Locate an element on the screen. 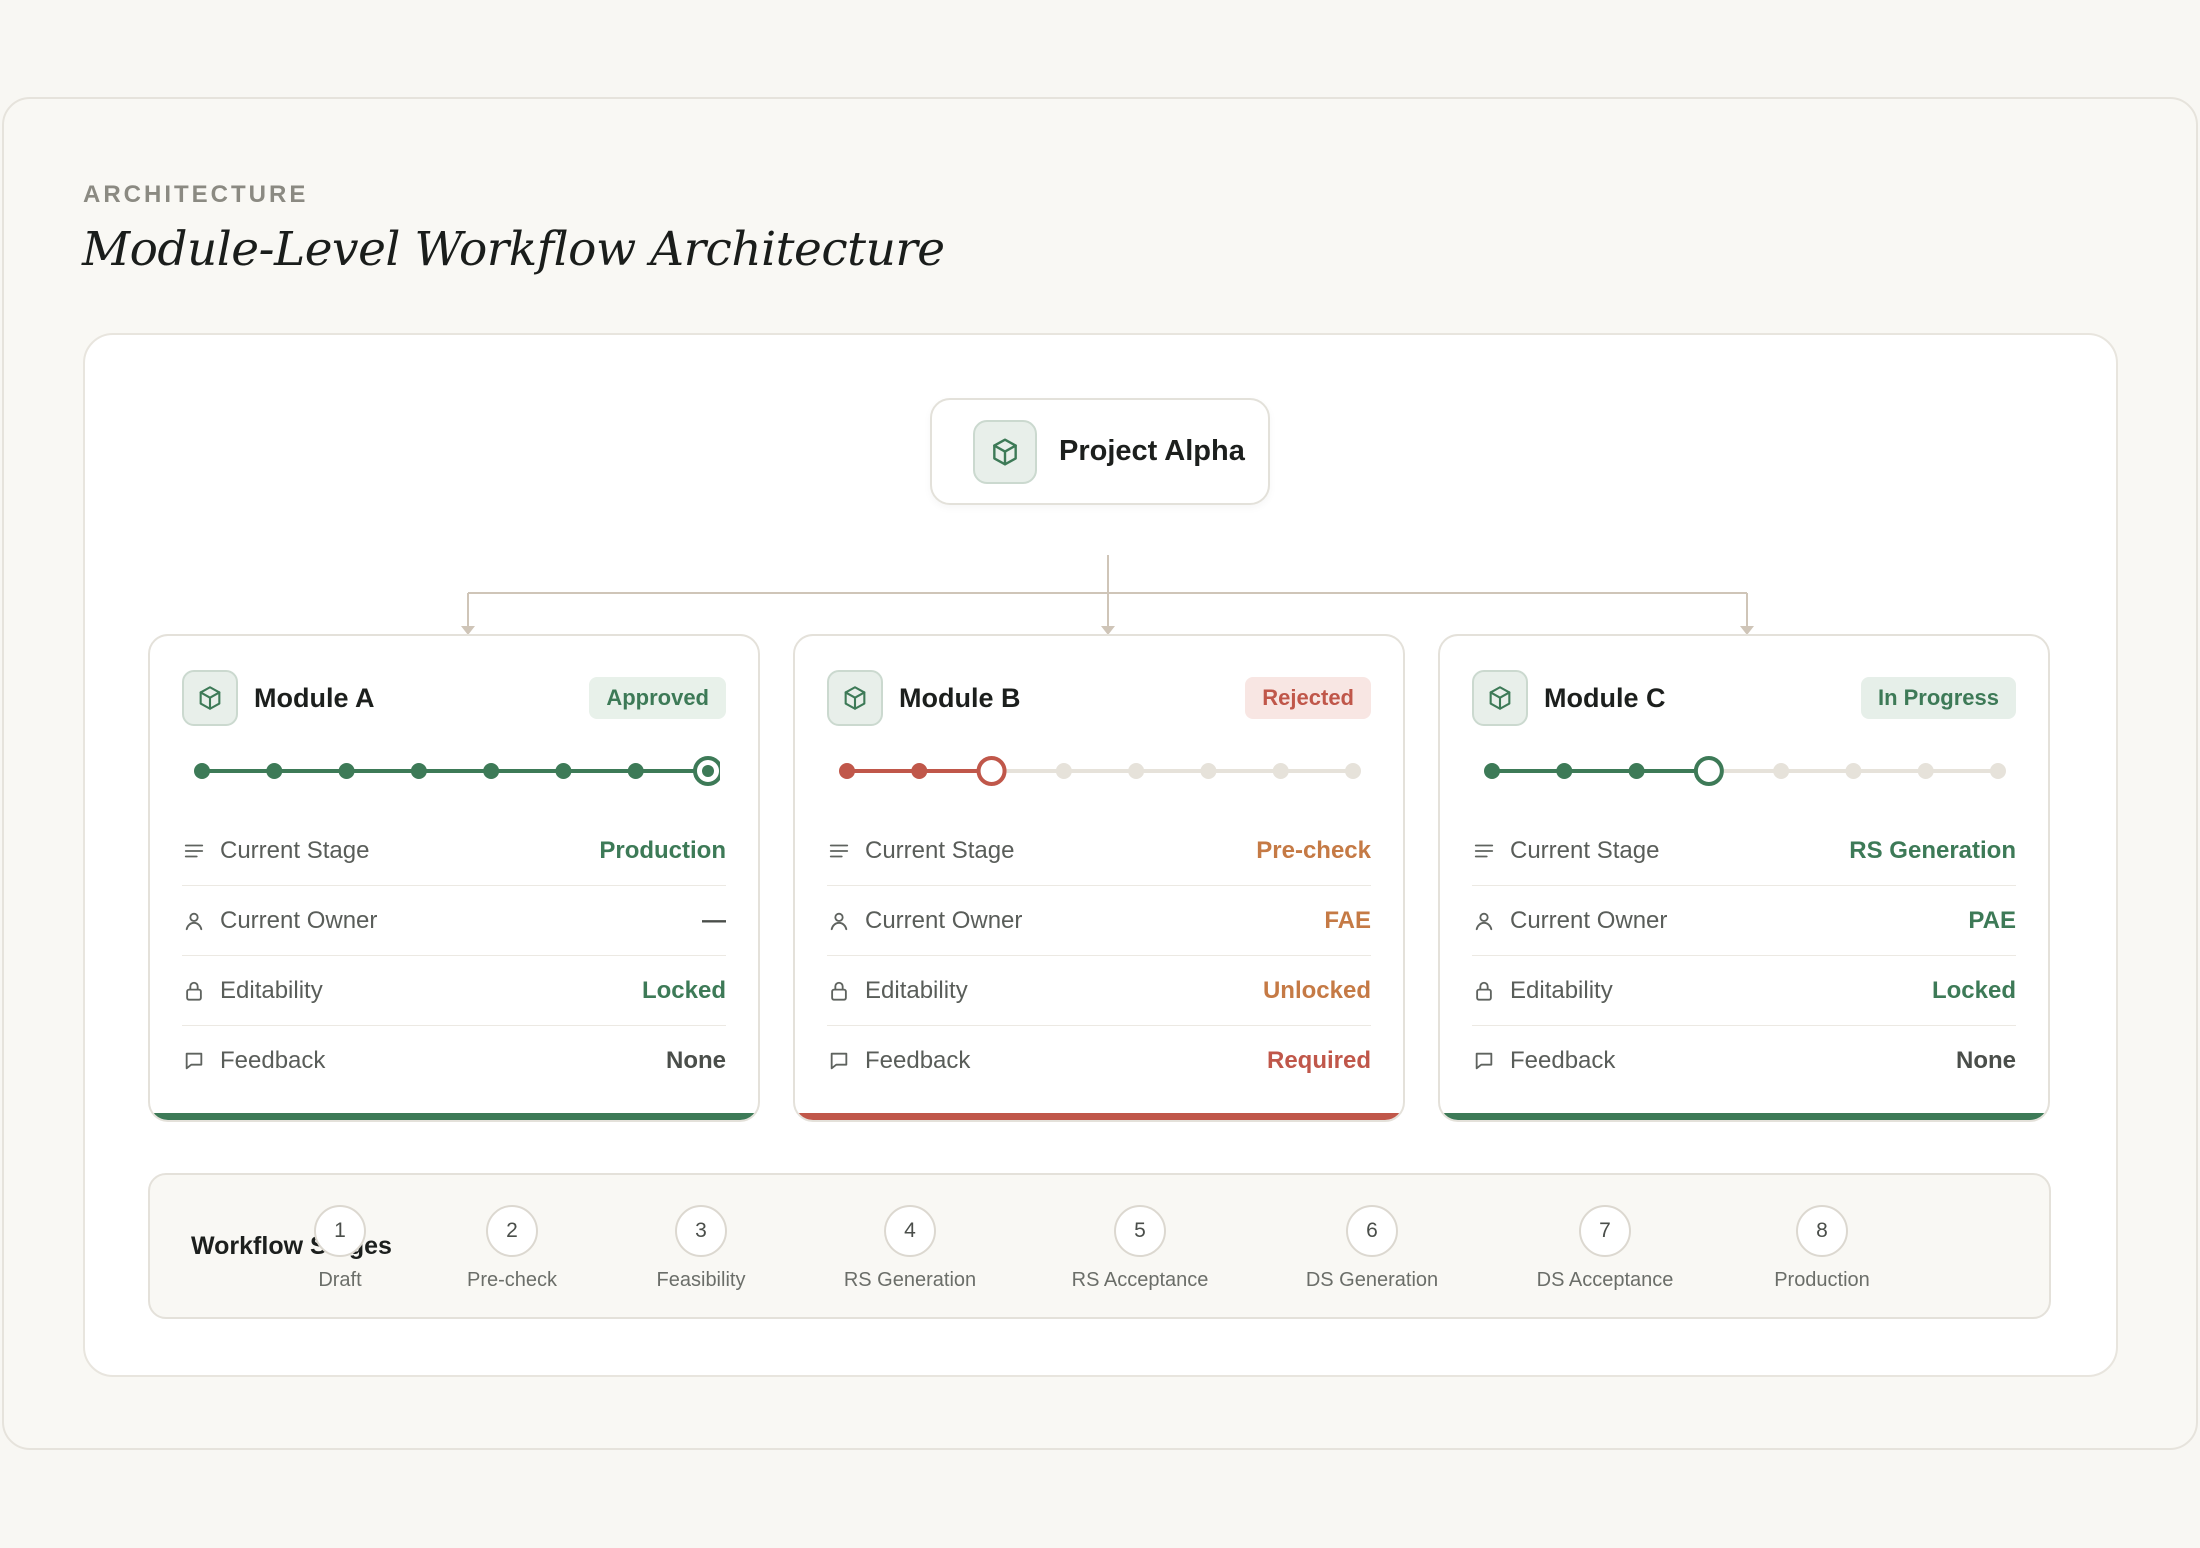 The image size is (2200, 1548). stage-label: Production is located at coordinates (1822, 1280).